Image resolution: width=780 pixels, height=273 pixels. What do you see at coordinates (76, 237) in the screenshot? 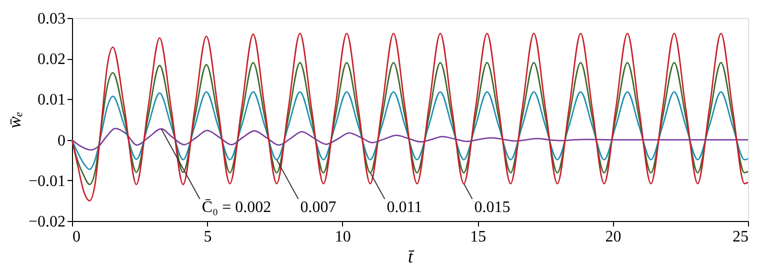
I see `x-tick-label: 0` at bounding box center [76, 237].